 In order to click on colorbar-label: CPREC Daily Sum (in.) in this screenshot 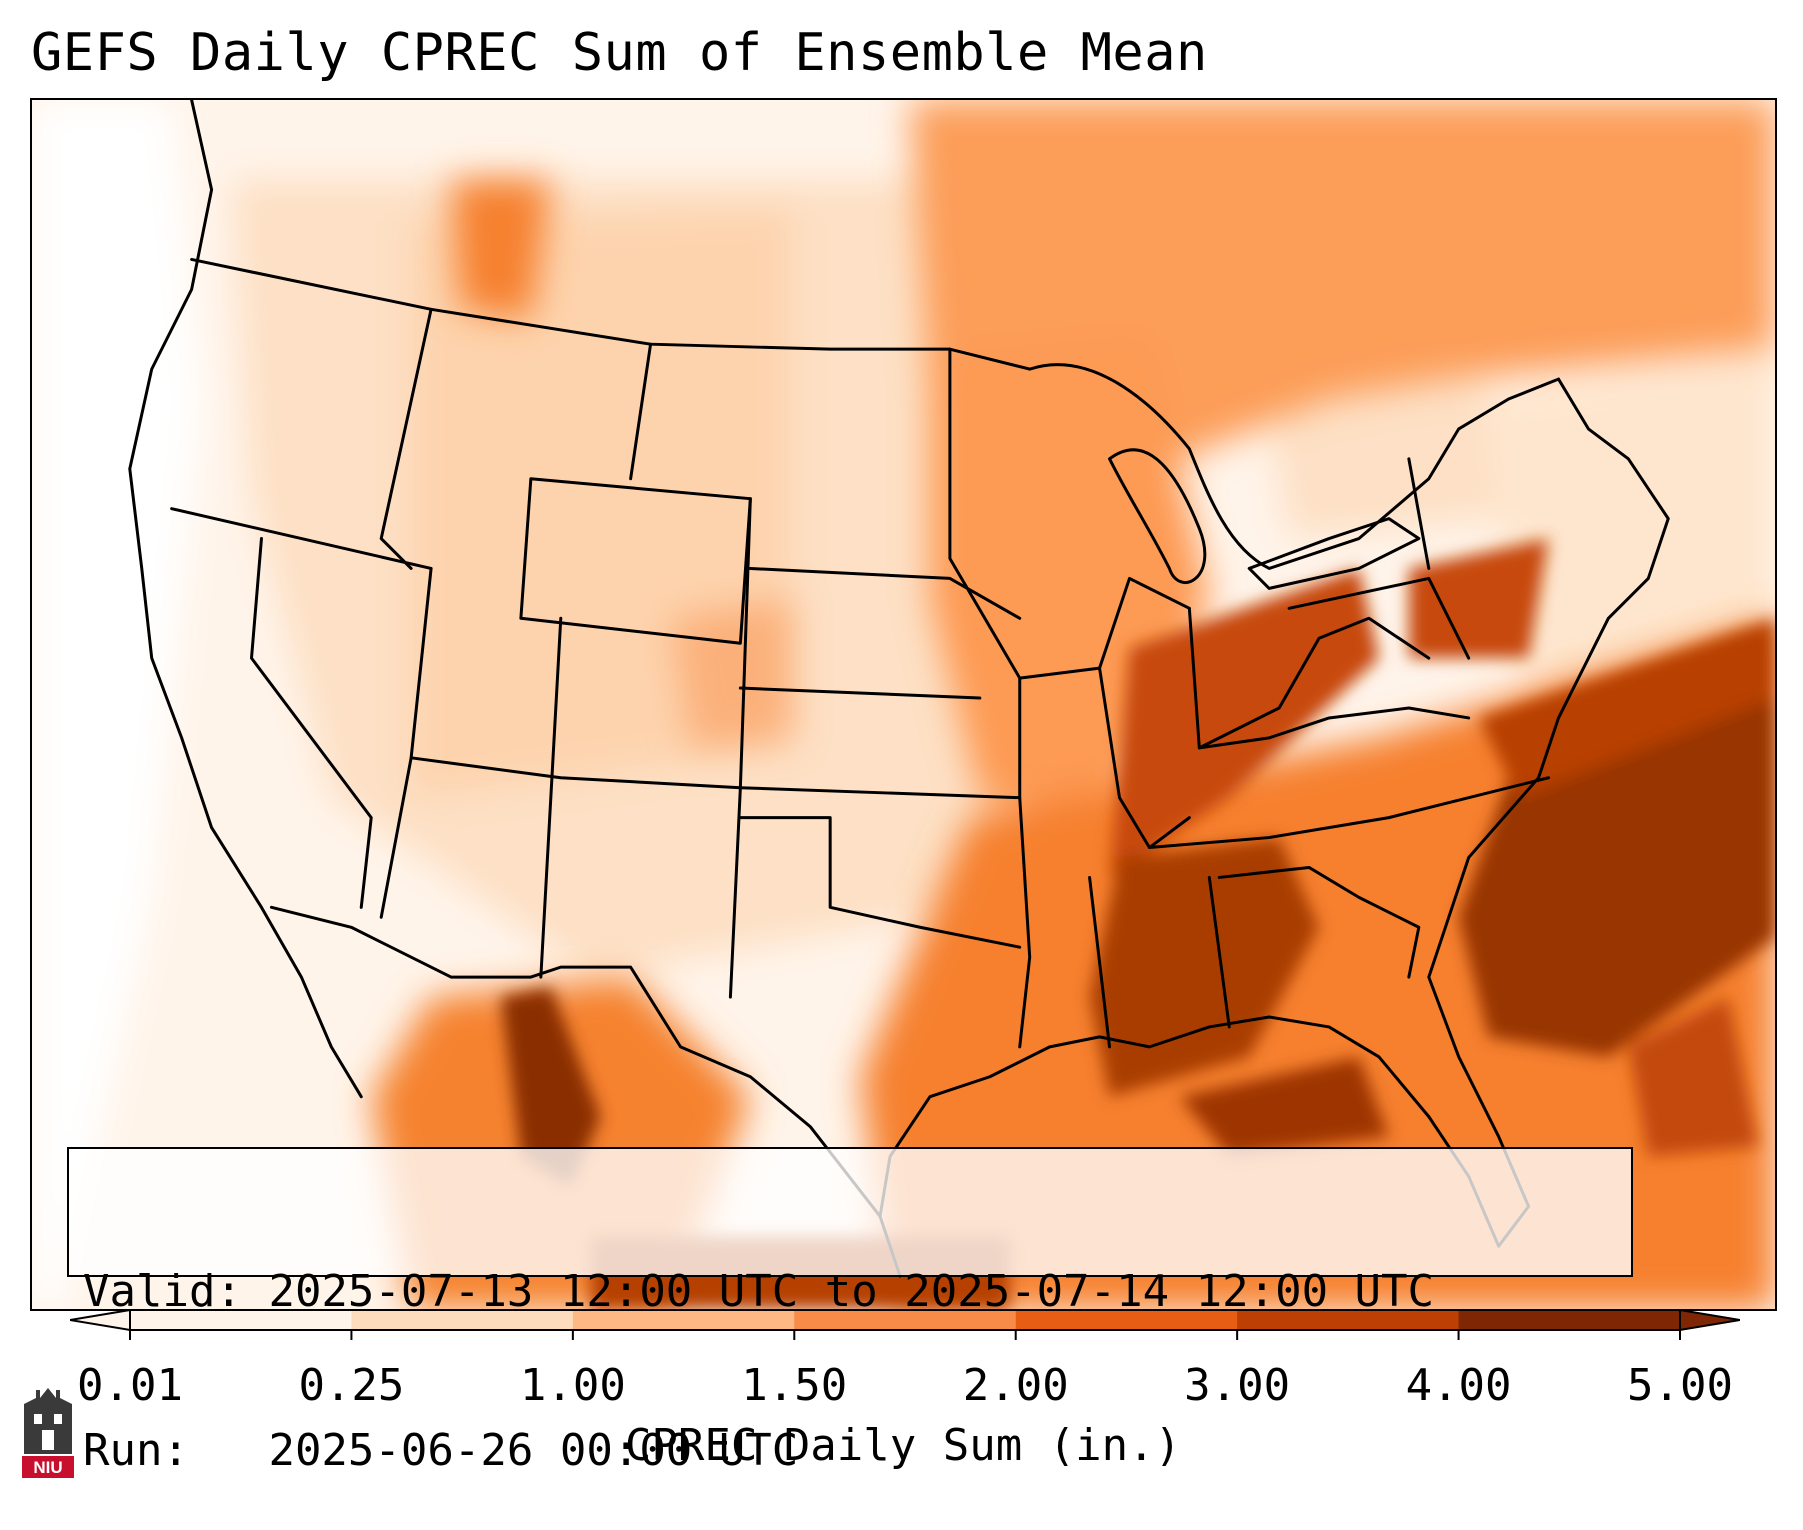, I will do `click(903, 1445)`.